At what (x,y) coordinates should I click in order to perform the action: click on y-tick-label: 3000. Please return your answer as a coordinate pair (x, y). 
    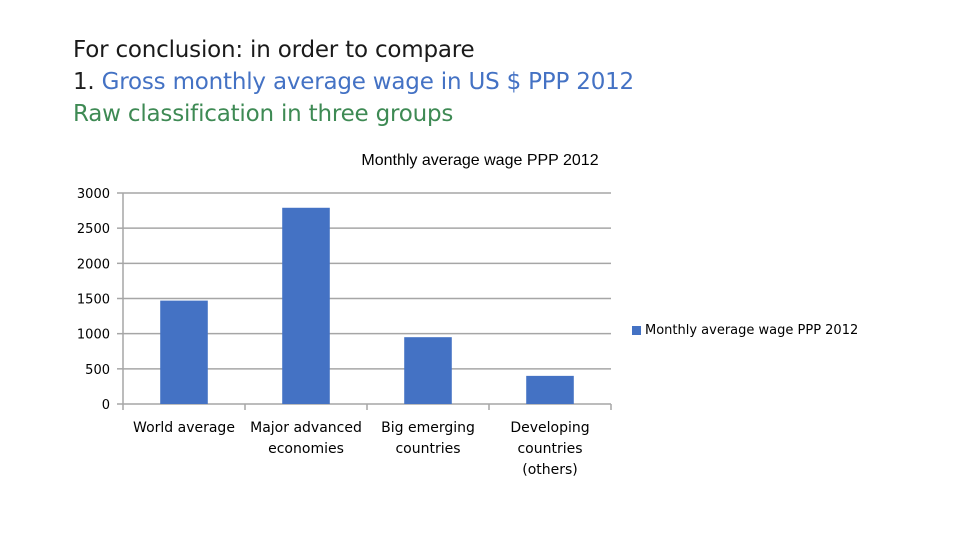
    Looking at the image, I should click on (93, 194).